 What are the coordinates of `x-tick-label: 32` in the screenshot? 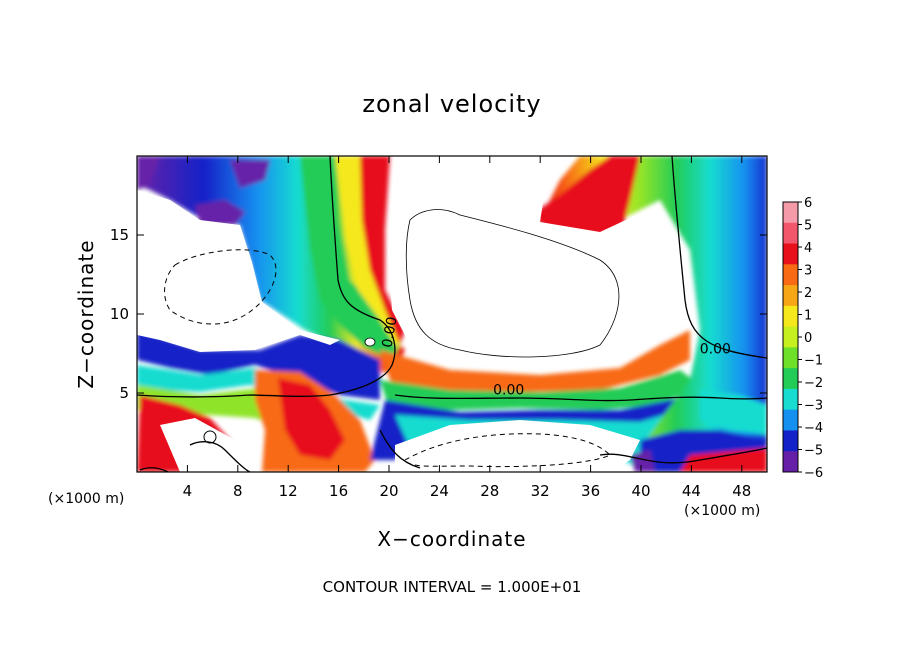 It's located at (540, 491).